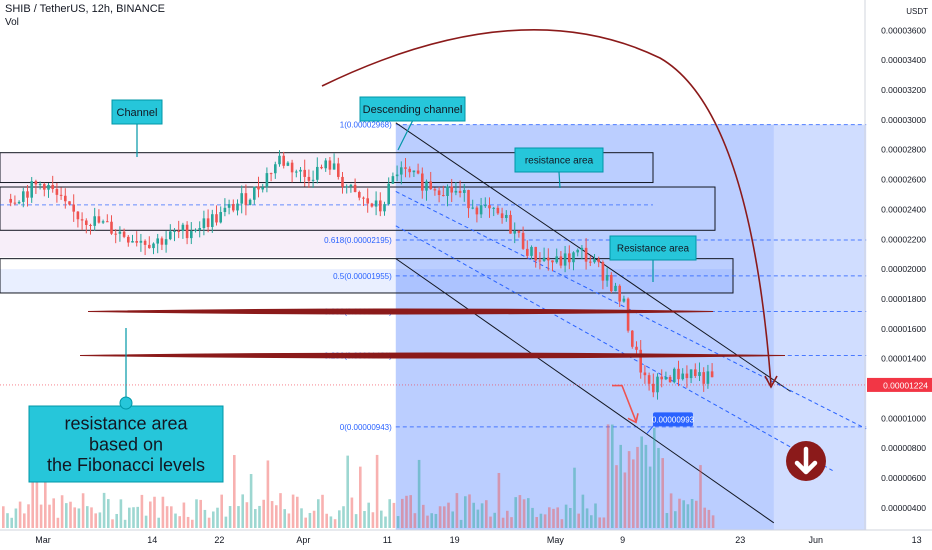 The image size is (932, 550). Describe the element at coordinates (362, 276) in the screenshot. I see `fib-level-label: 0.5(0.00001955)` at that location.